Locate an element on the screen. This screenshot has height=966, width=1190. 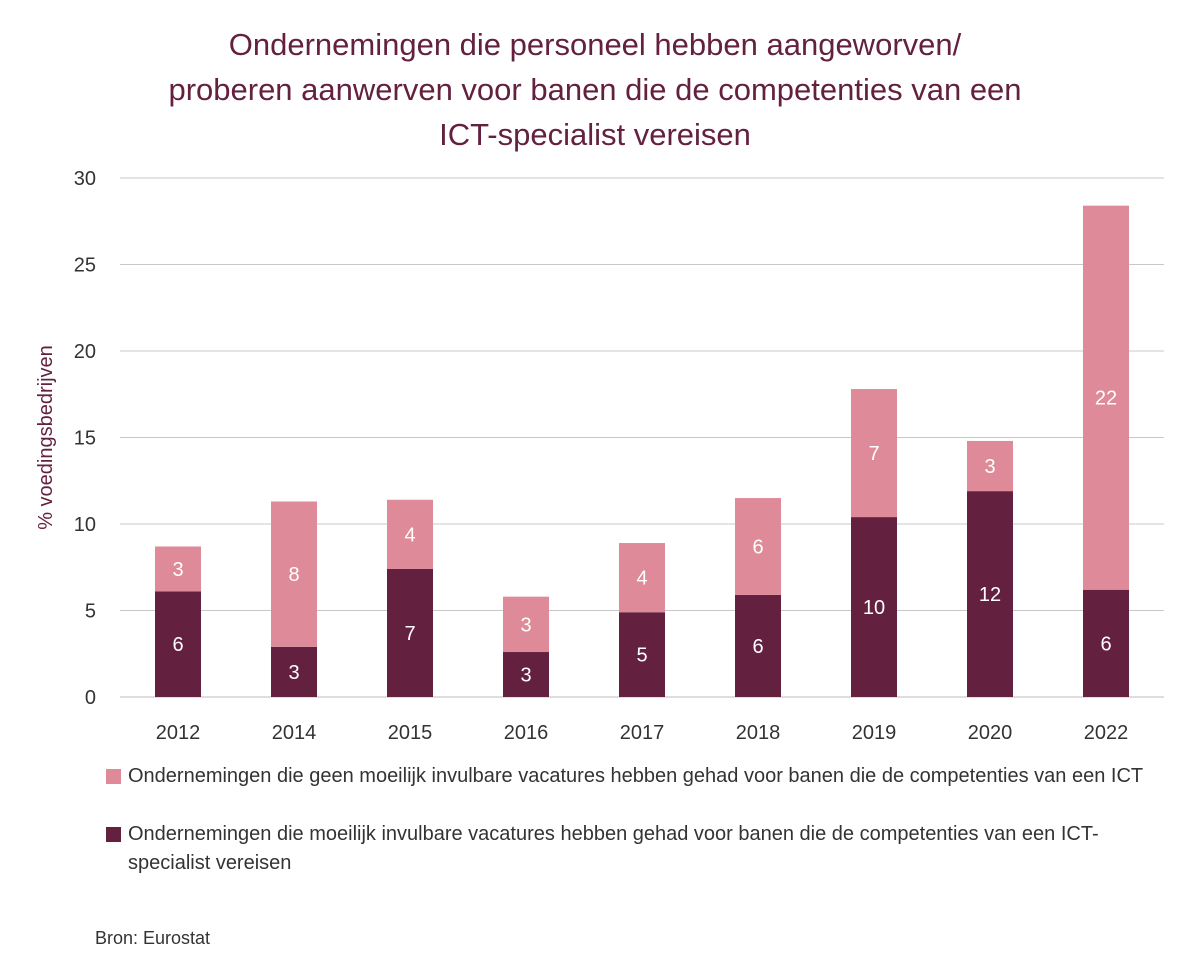
x-tick-label: 2018 is located at coordinates (758, 733).